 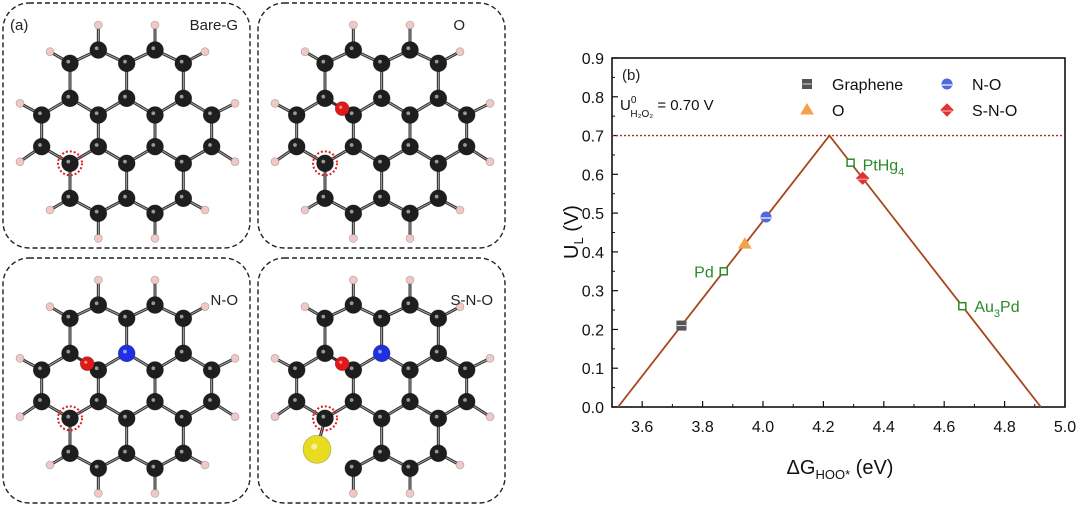 I want to click on y-tick-label: 0.3, so click(x=593, y=292).